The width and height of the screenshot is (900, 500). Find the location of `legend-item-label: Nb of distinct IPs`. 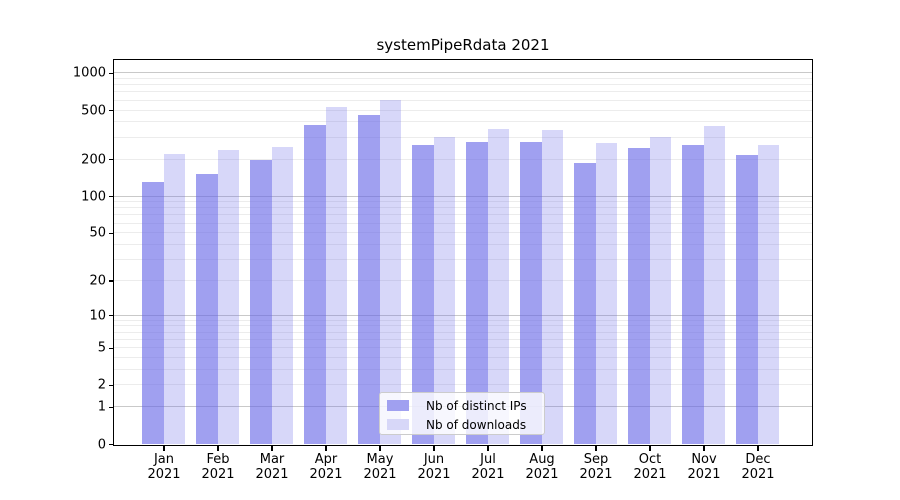

legend-item-label: Nb of distinct IPs is located at coordinates (476, 405).